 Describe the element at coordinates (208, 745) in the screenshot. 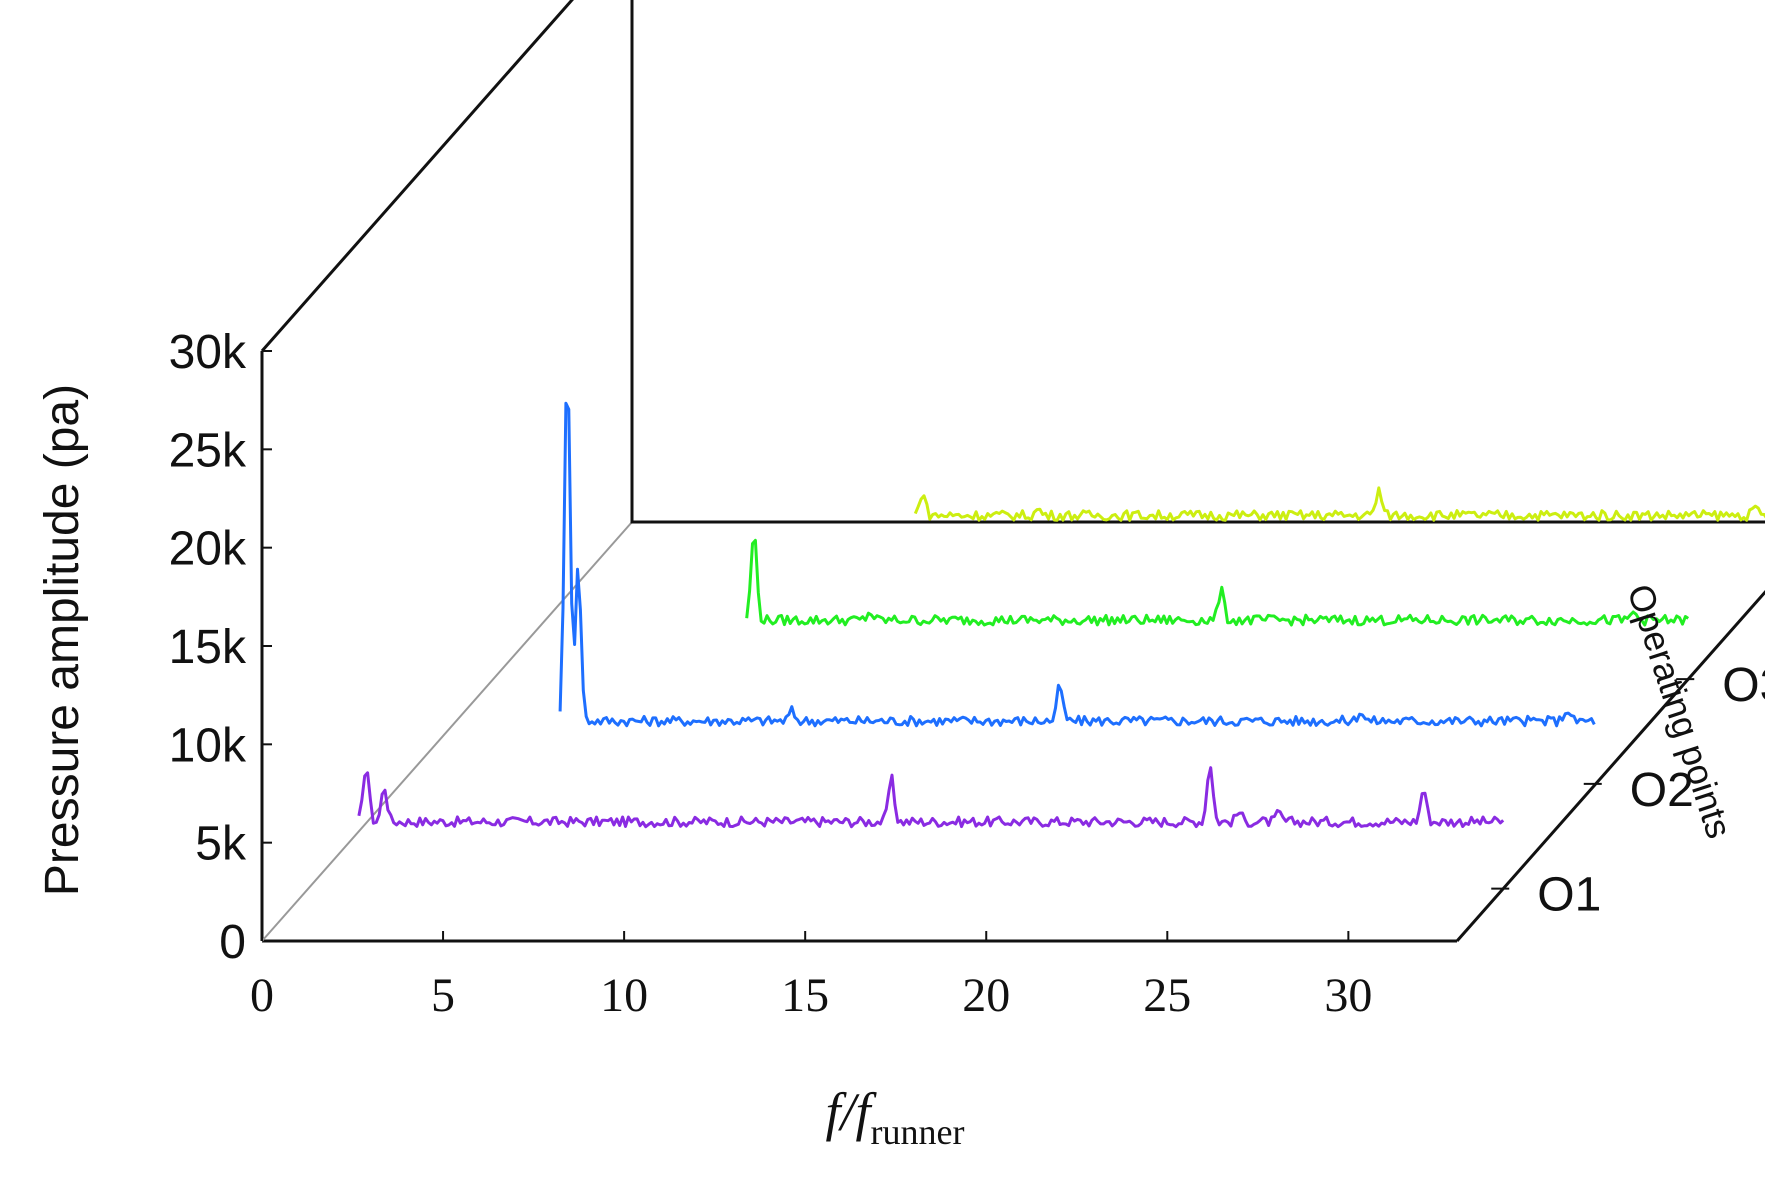

I see `y-tick-label: 10k` at that location.